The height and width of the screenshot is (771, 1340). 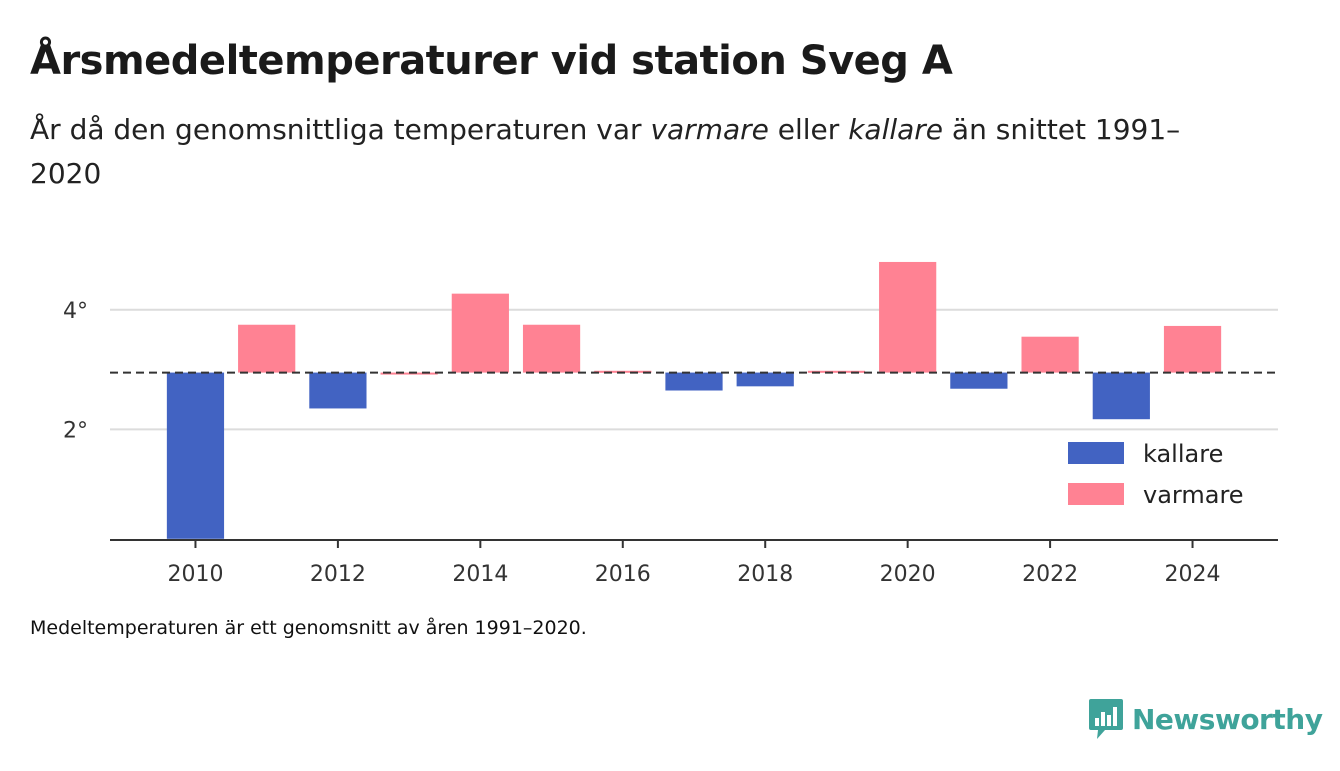 What do you see at coordinates (709, 129) in the screenshot?
I see `subtitle-warm-word: varmare` at bounding box center [709, 129].